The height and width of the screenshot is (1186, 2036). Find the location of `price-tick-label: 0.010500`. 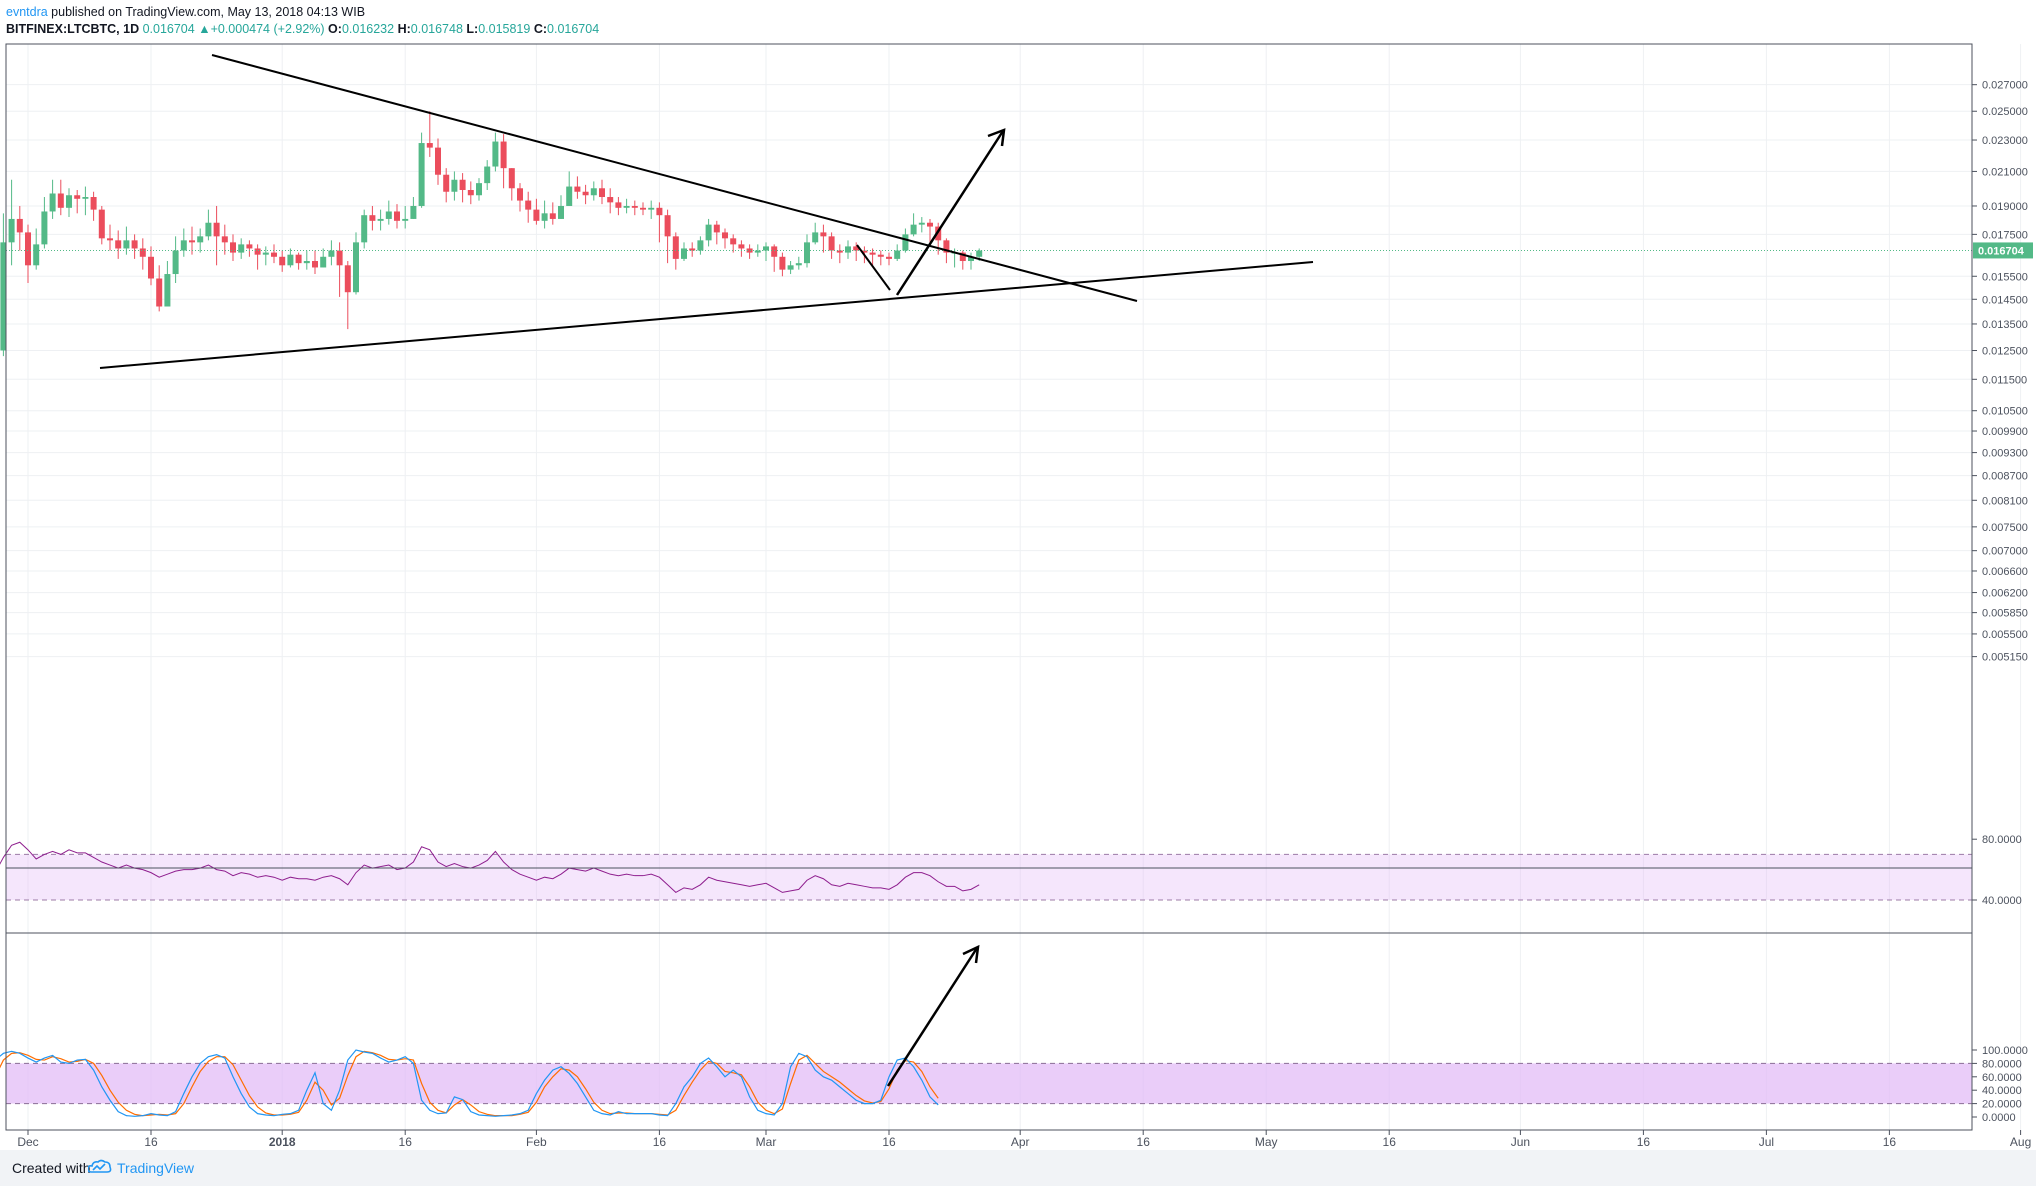

price-tick-label: 0.010500 is located at coordinates (2005, 412).